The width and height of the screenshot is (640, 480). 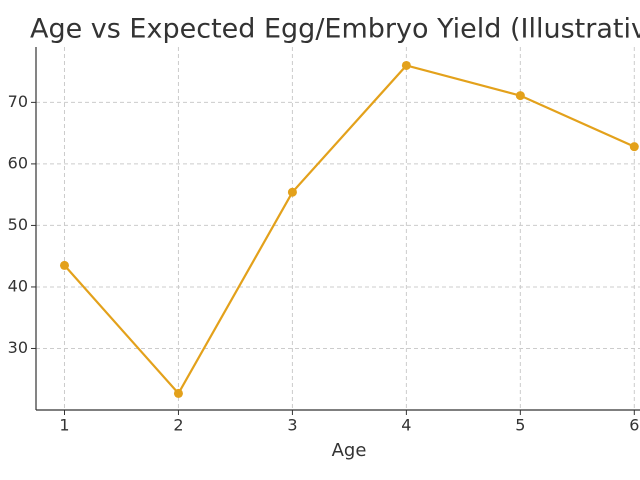 I want to click on x-tick-label: 4, so click(x=406, y=425).